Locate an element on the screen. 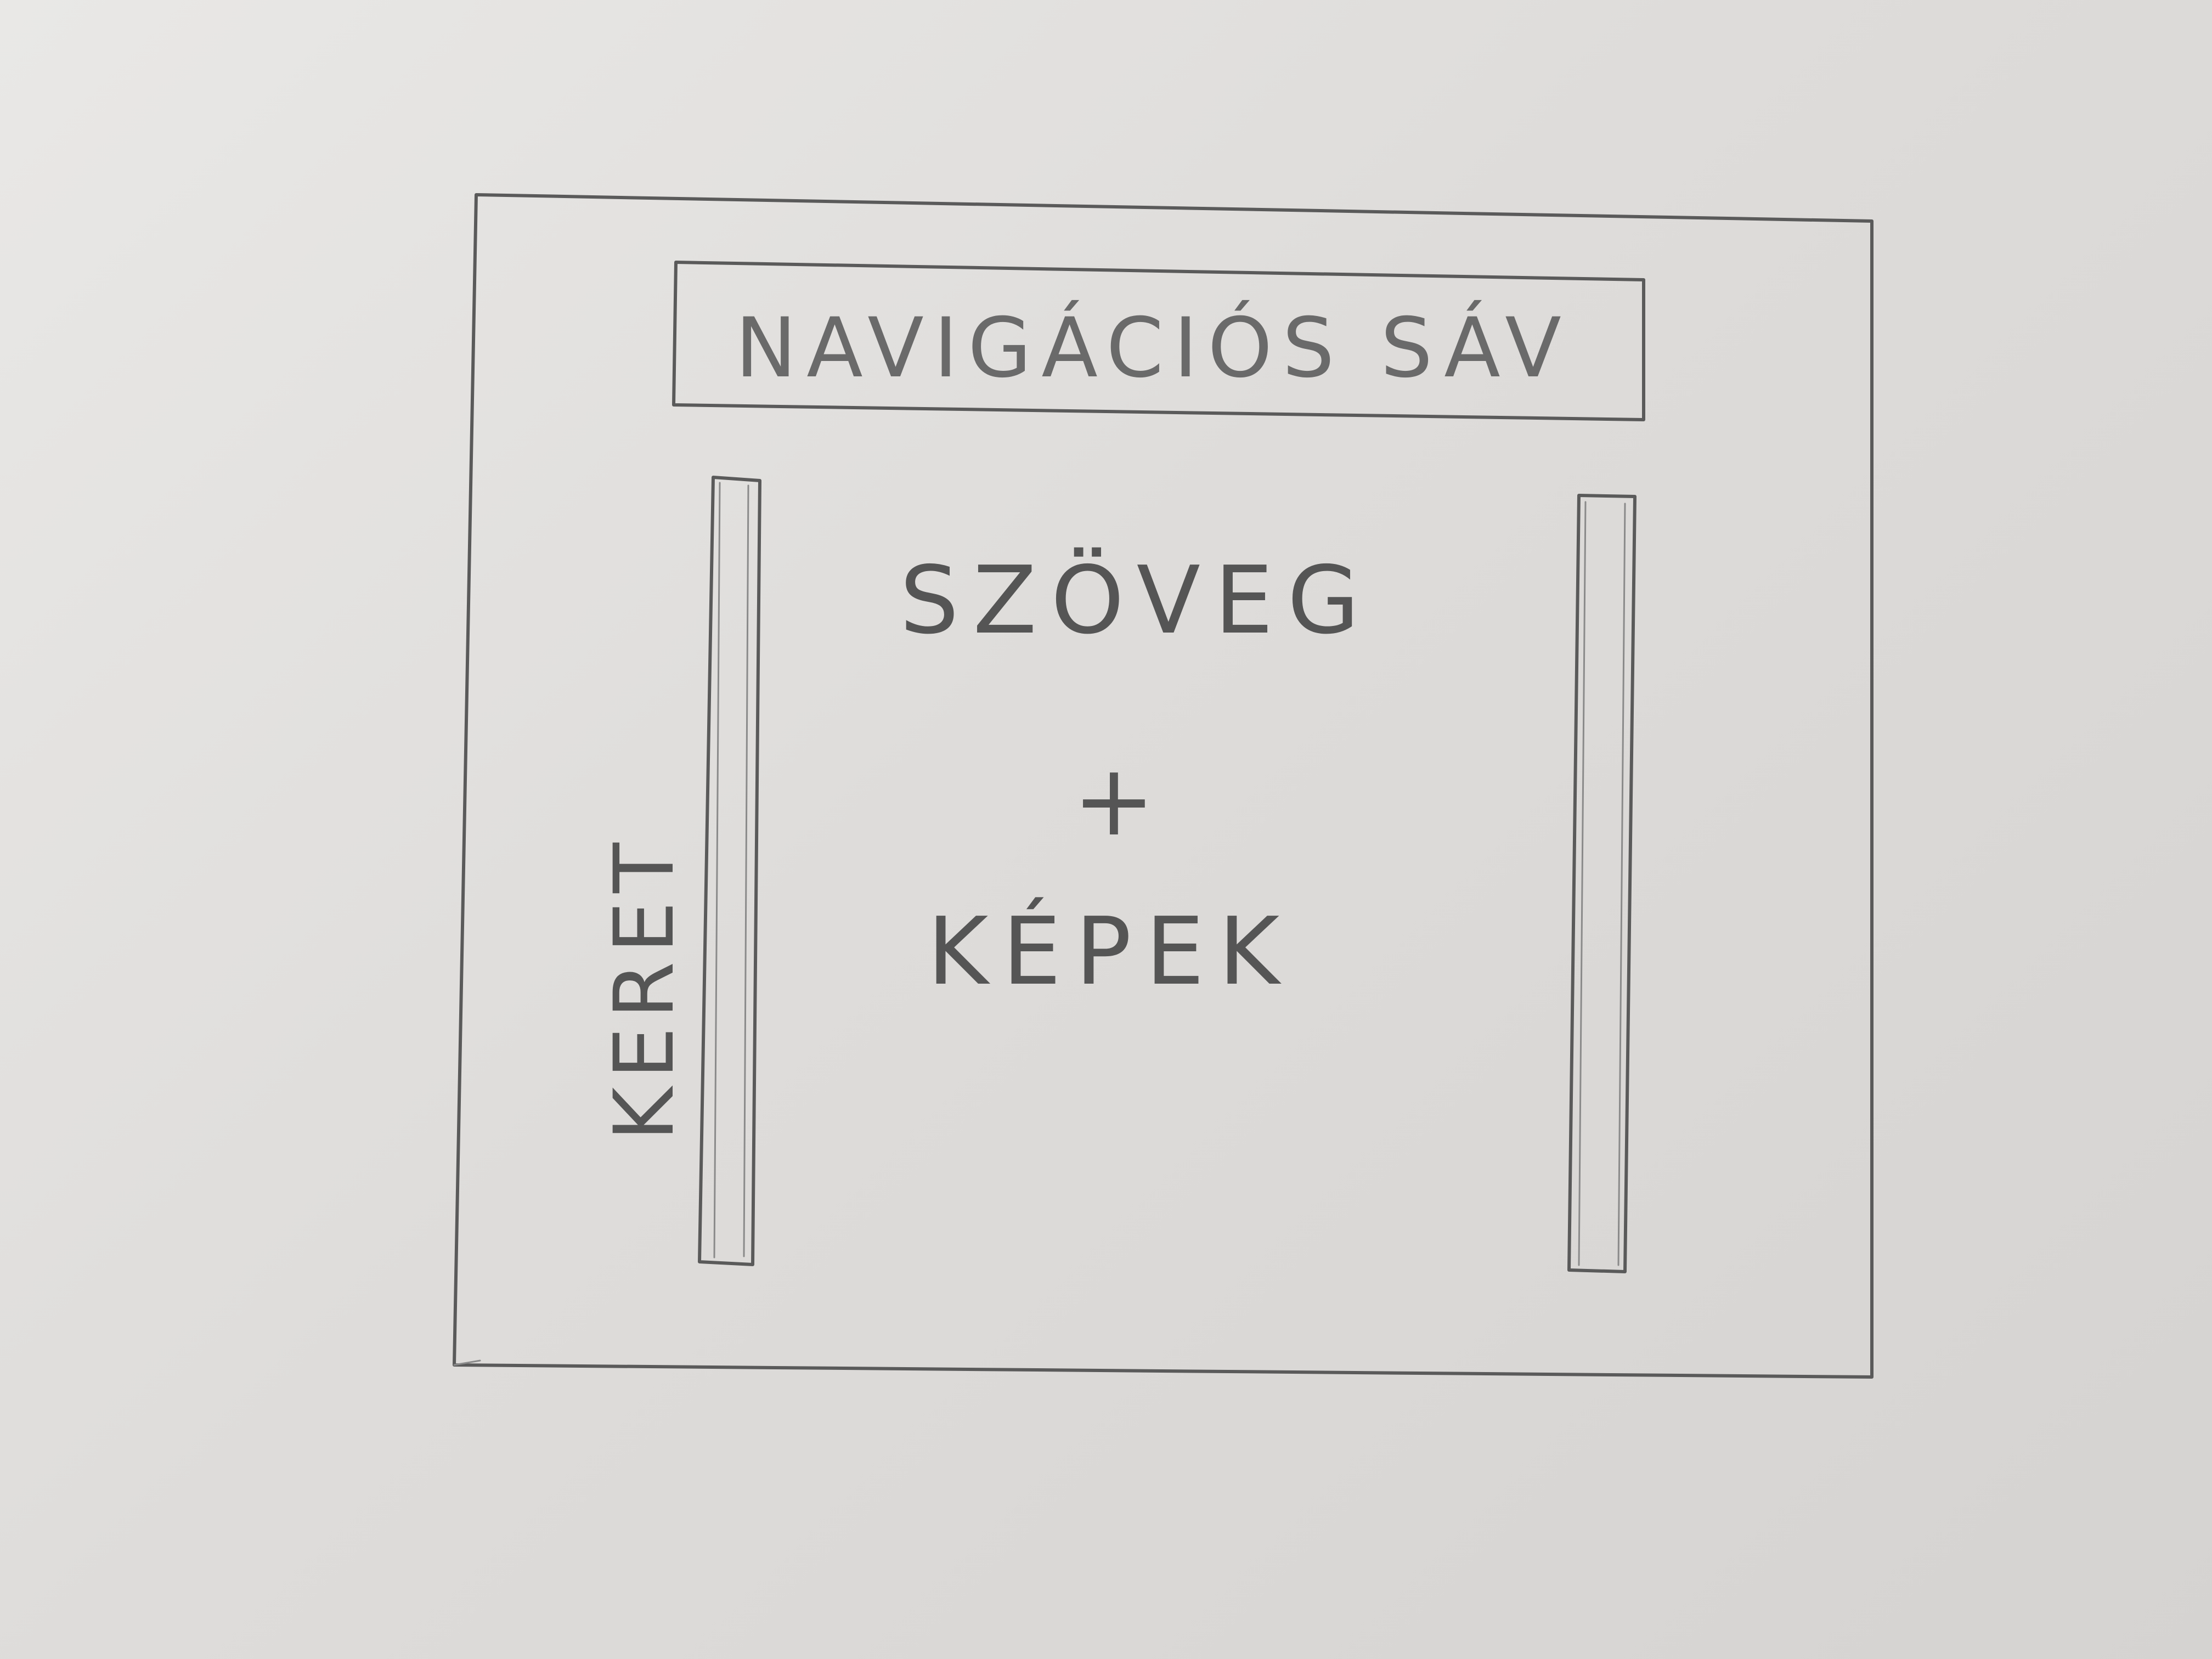 The image size is (2212, 1659). page-outline-corner-stroke is located at coordinates (467, 1362).